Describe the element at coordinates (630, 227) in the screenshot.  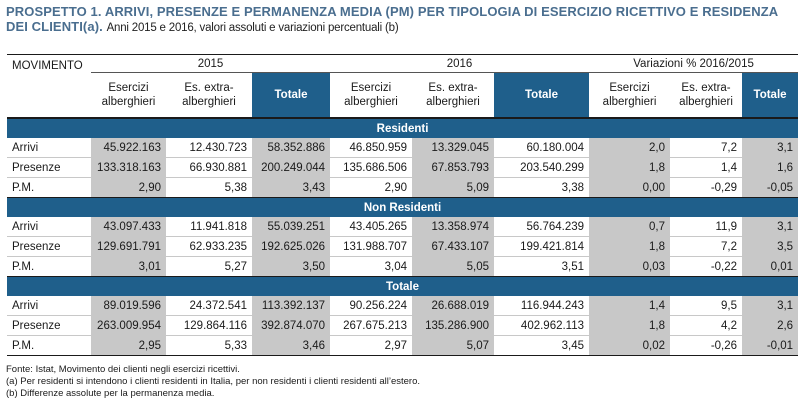
I see `cell: 0,7` at that location.